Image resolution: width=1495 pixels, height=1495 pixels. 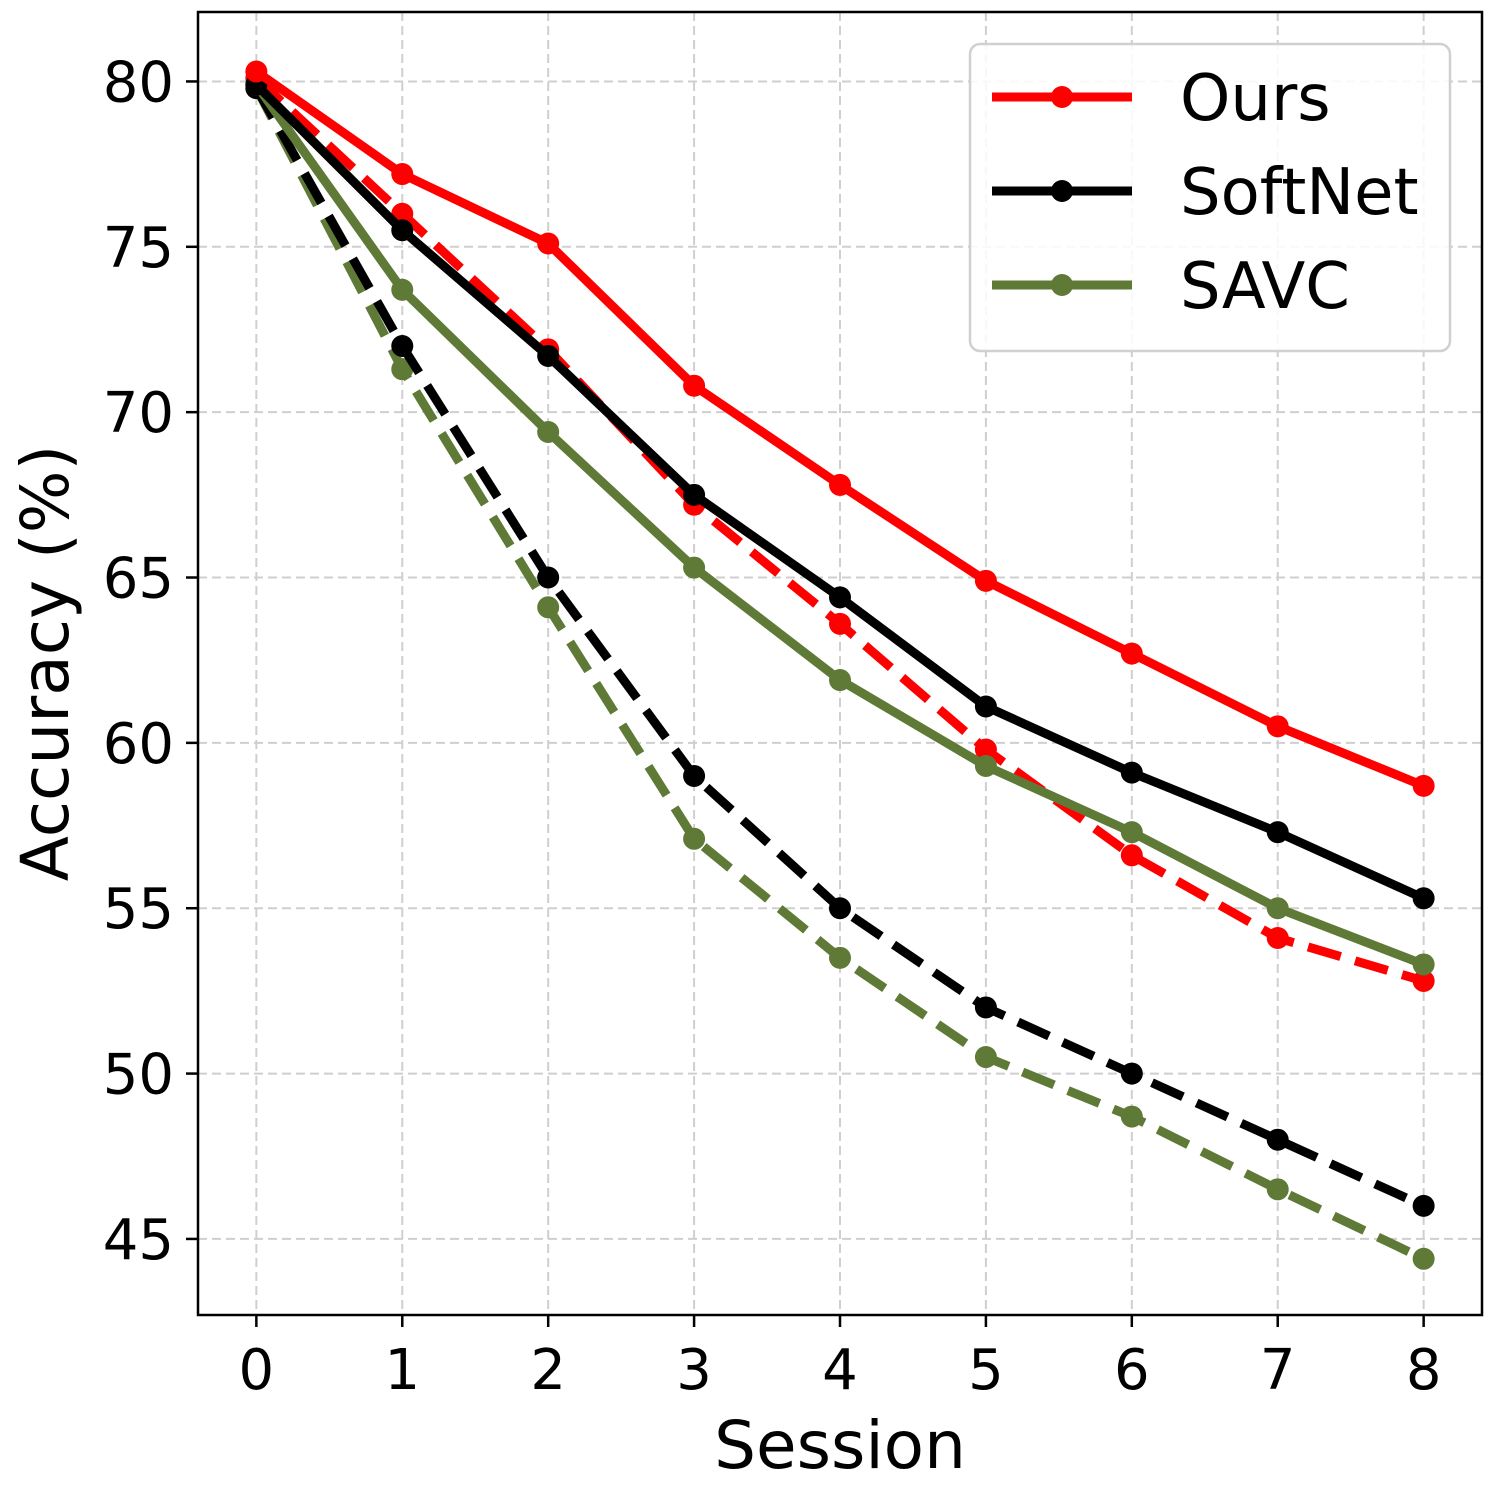 What do you see at coordinates (138, 744) in the screenshot?
I see `y-tick-label: 60` at bounding box center [138, 744].